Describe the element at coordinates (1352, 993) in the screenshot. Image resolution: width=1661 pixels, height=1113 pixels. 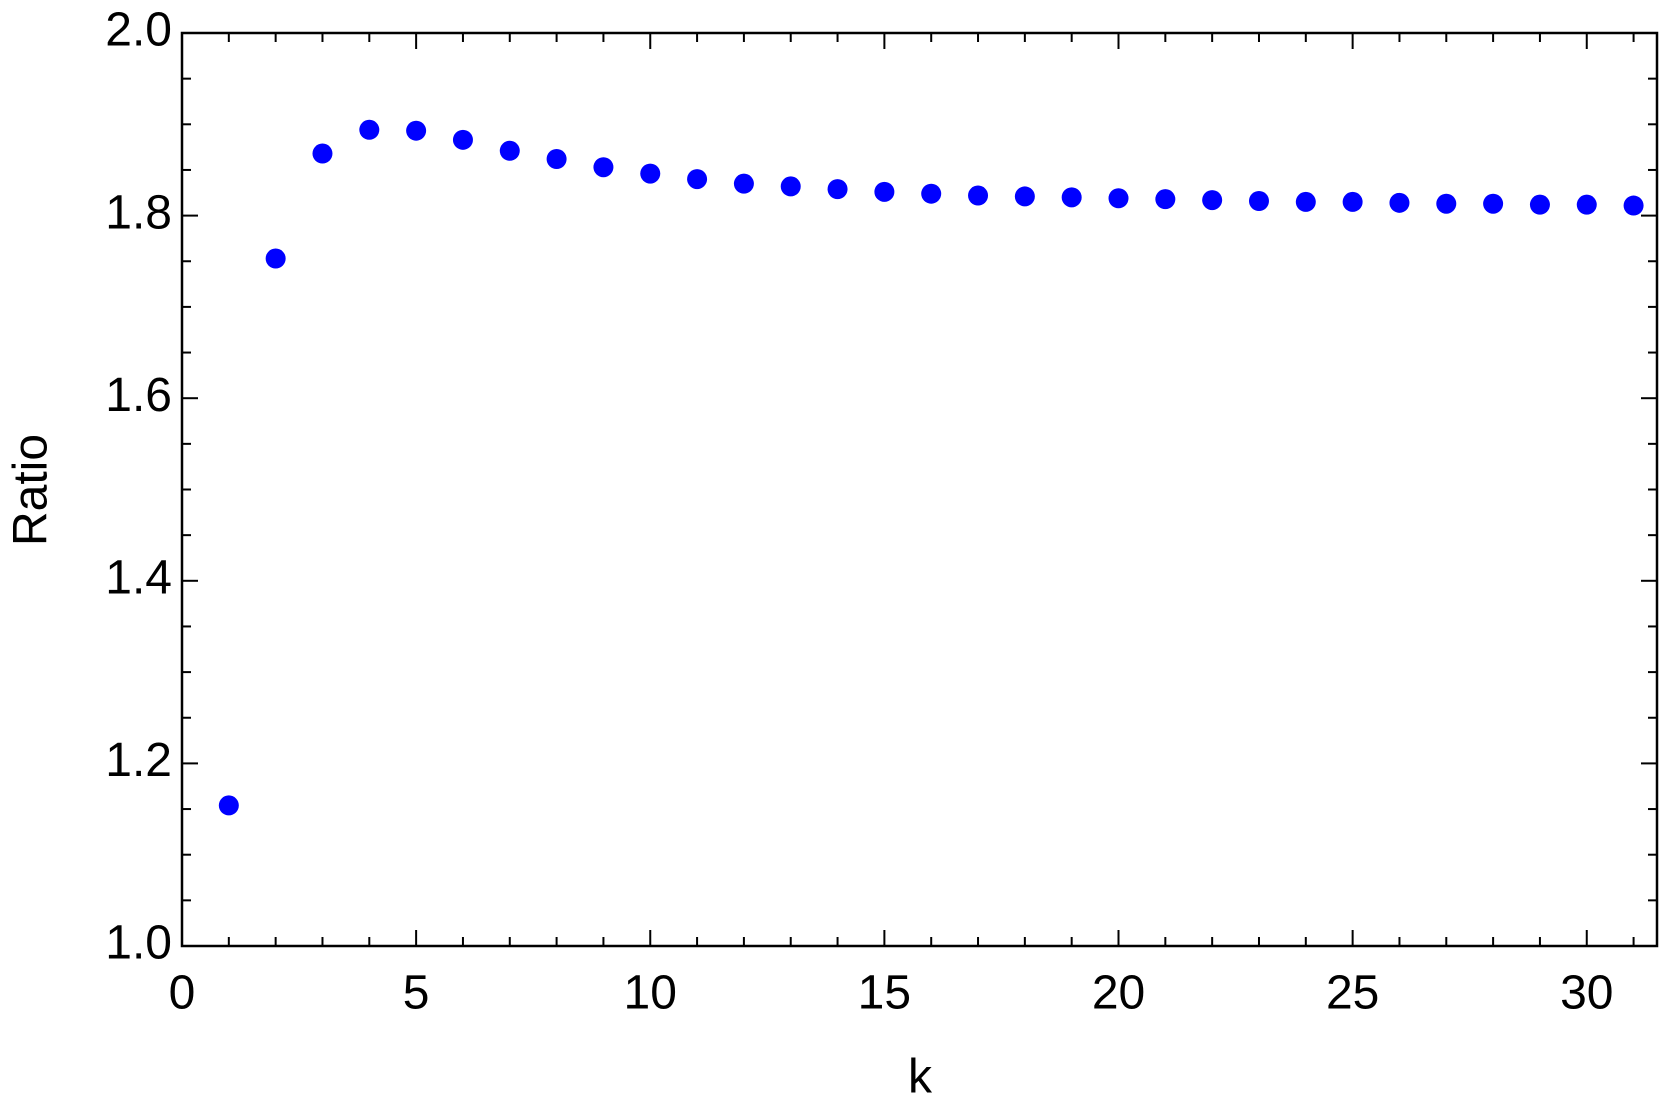
I see `x-tick-label: 25` at that location.